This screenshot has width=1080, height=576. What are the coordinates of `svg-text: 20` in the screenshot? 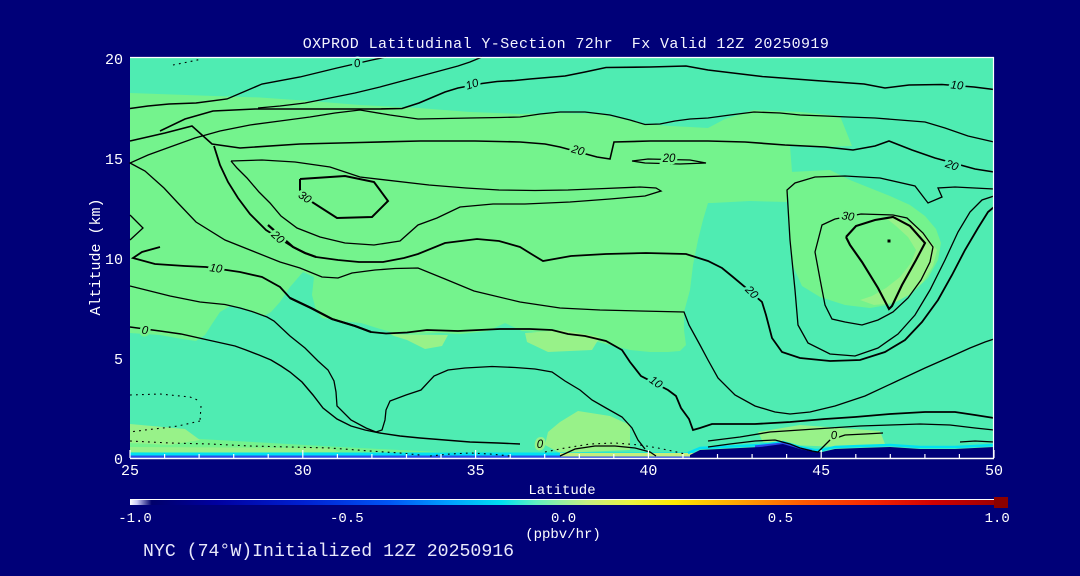 It's located at (669, 159).